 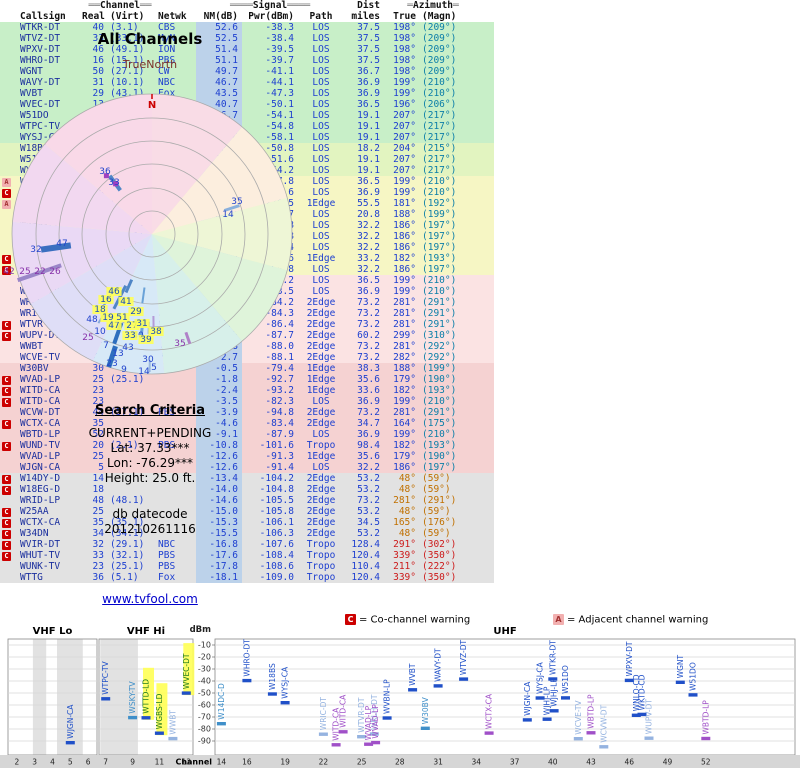 What do you see at coordinates (439, 225) in the screenshot?
I see `cell-magnetic-azimuth: (197°)` at bounding box center [439, 225].